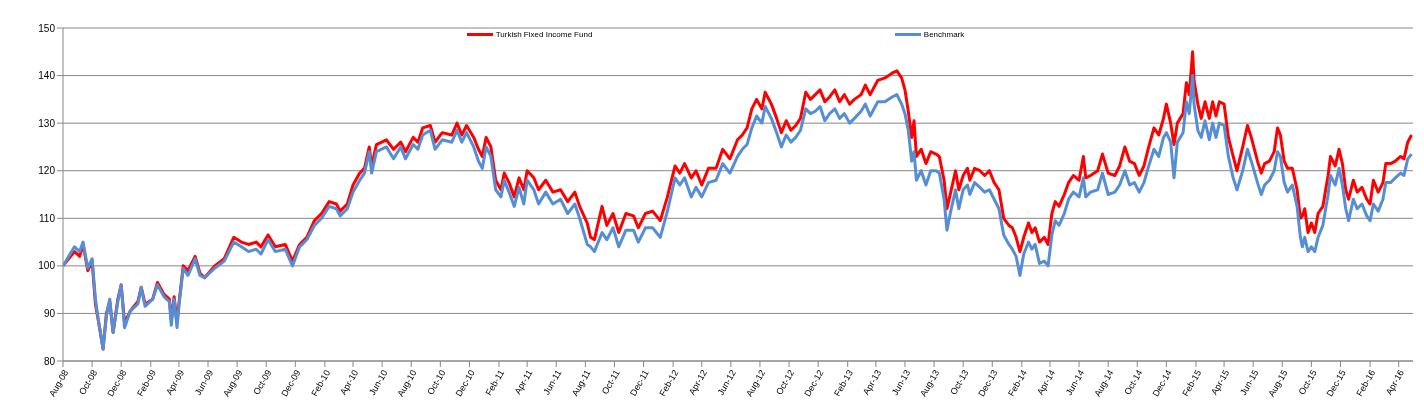 The width and height of the screenshot is (1424, 403). What do you see at coordinates (47, 171) in the screenshot?
I see `y-tick-label: 120` at bounding box center [47, 171].